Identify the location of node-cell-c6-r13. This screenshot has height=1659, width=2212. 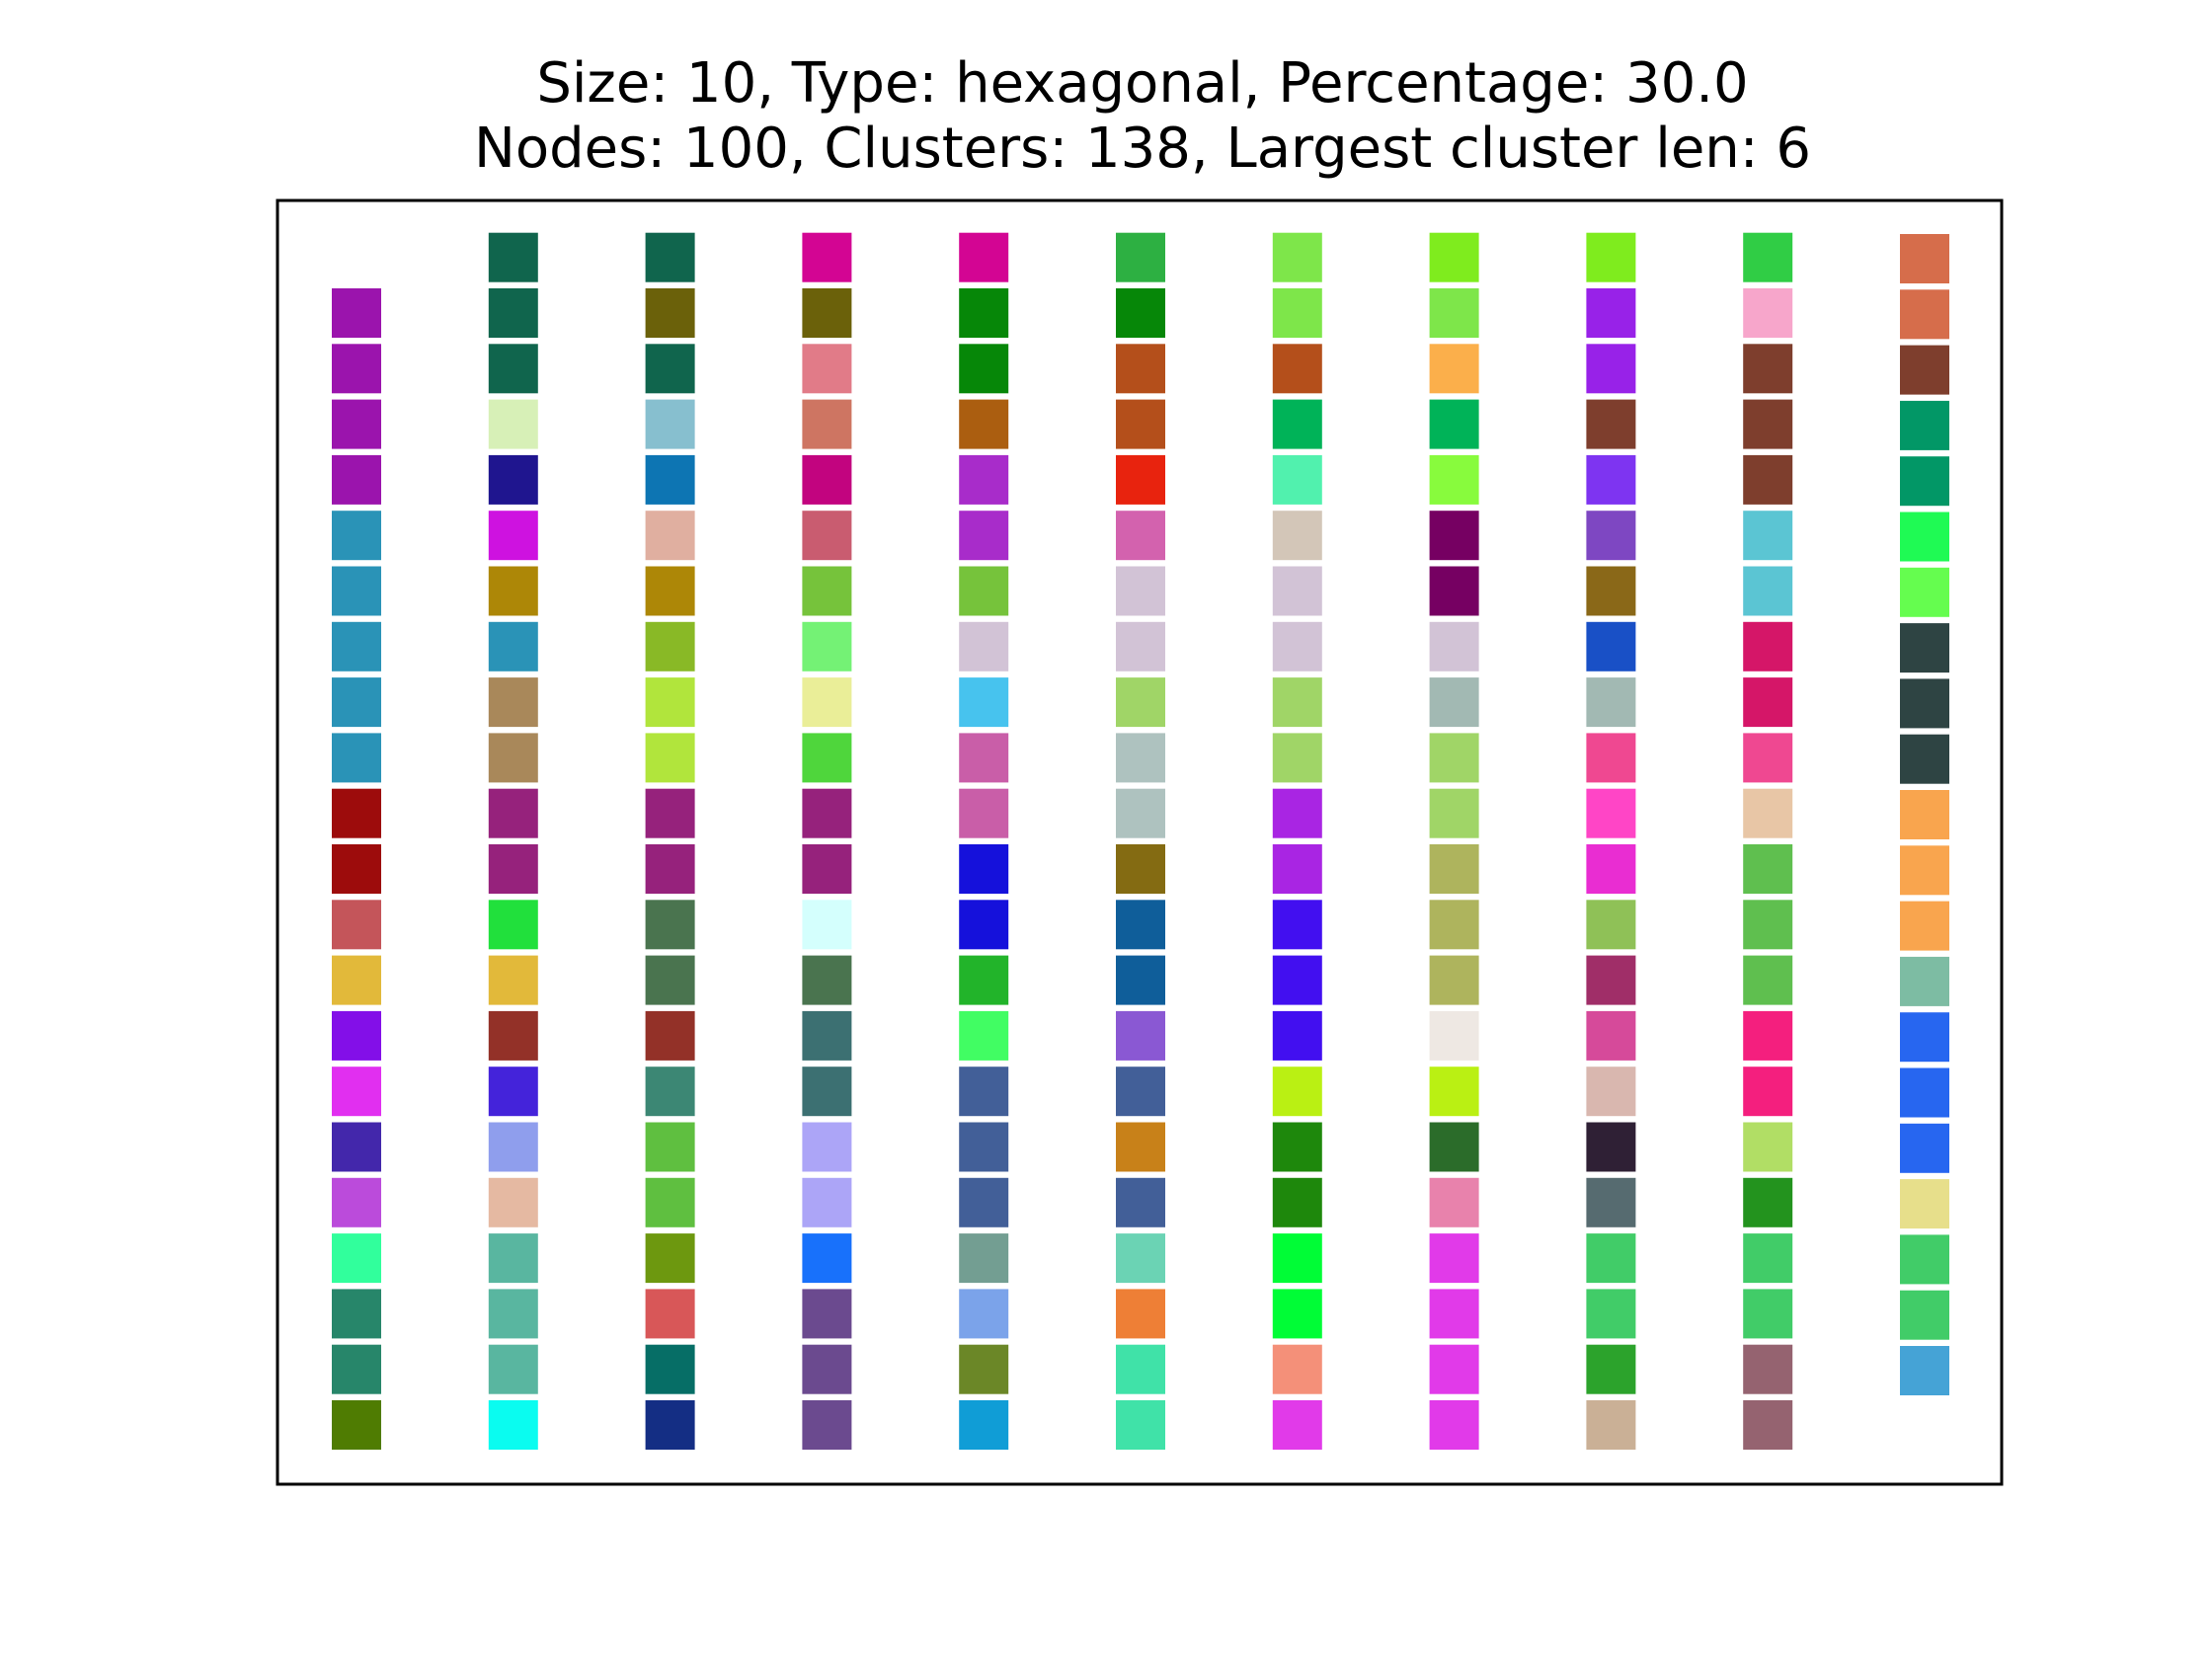
(1297, 980).